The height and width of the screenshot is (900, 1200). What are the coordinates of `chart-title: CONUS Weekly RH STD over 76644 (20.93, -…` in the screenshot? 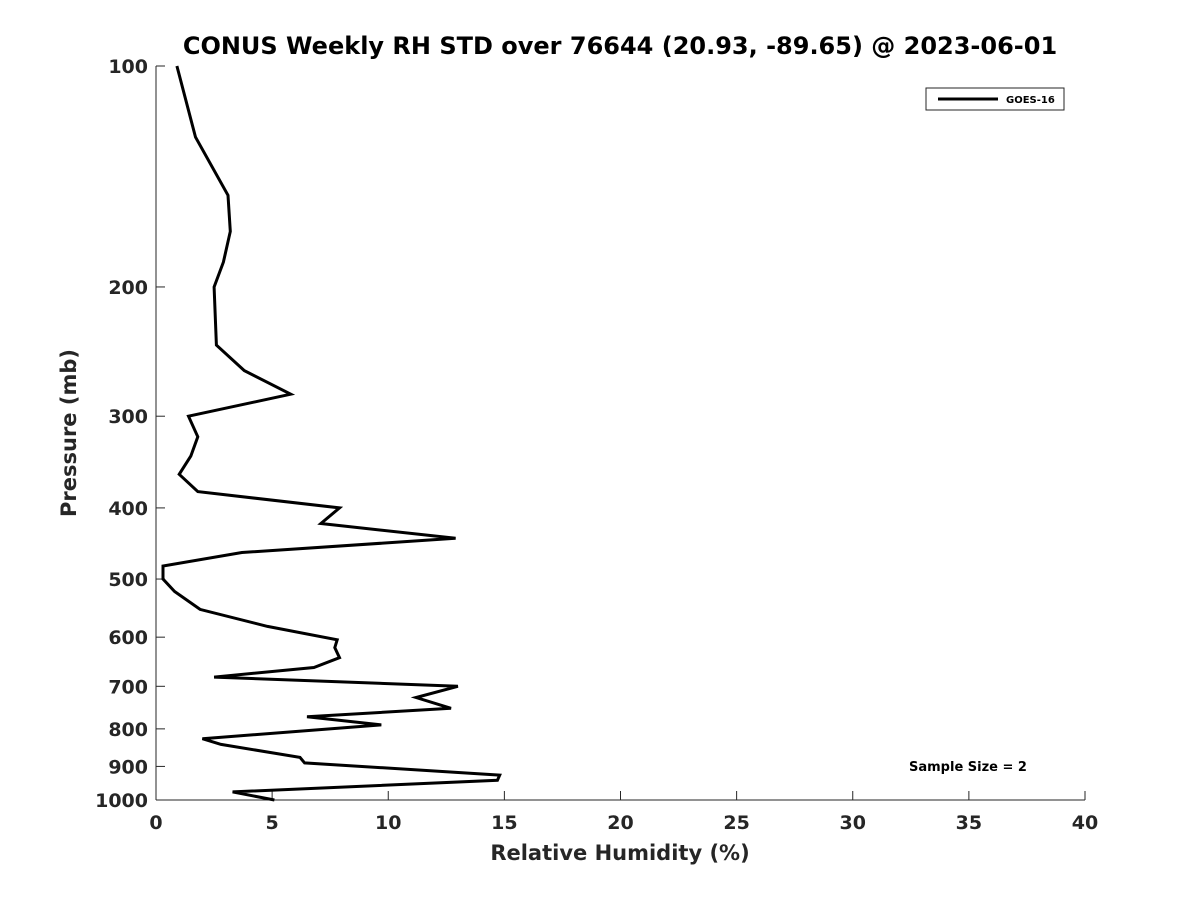 It's located at (620, 46).